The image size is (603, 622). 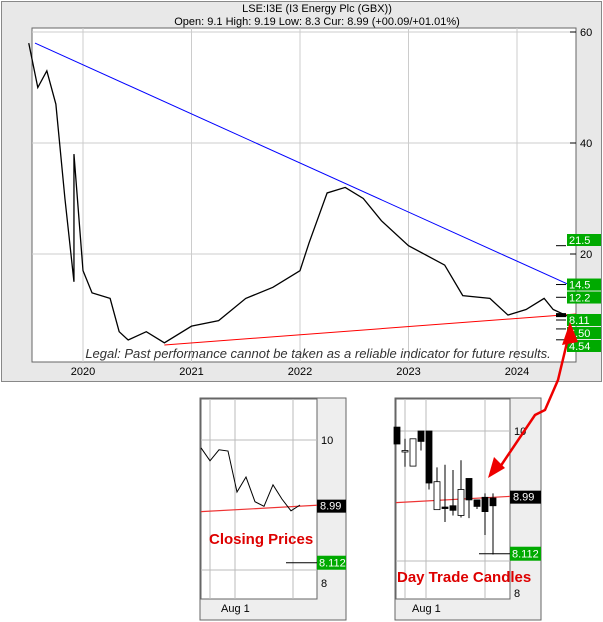 What do you see at coordinates (191, 372) in the screenshot?
I see `x-tick-label: 2021` at bounding box center [191, 372].